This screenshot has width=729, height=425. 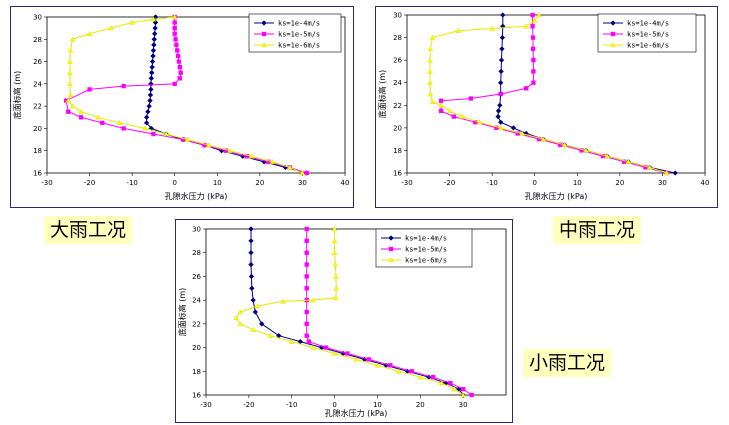 I want to click on y-tick-label: 22, so click(x=196, y=324).